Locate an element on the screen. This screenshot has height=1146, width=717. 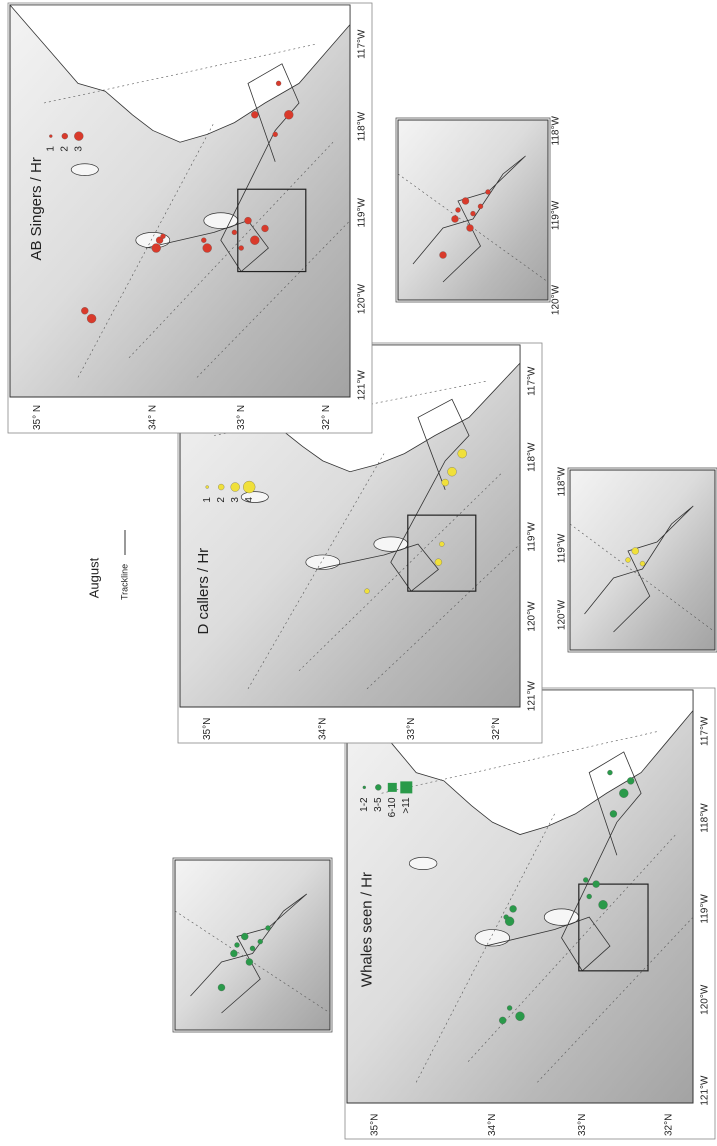
legend-label: 3 is located at coordinates (235, 500).